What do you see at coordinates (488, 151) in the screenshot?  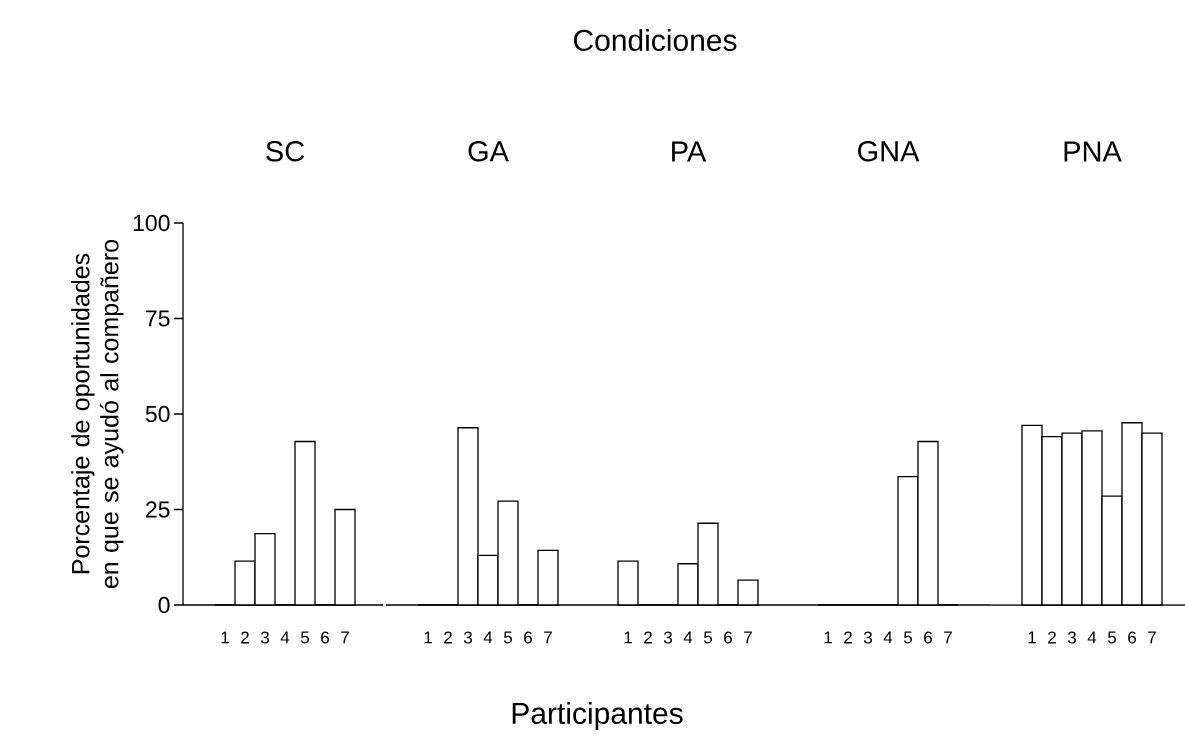 I see `chart-title: GA` at bounding box center [488, 151].